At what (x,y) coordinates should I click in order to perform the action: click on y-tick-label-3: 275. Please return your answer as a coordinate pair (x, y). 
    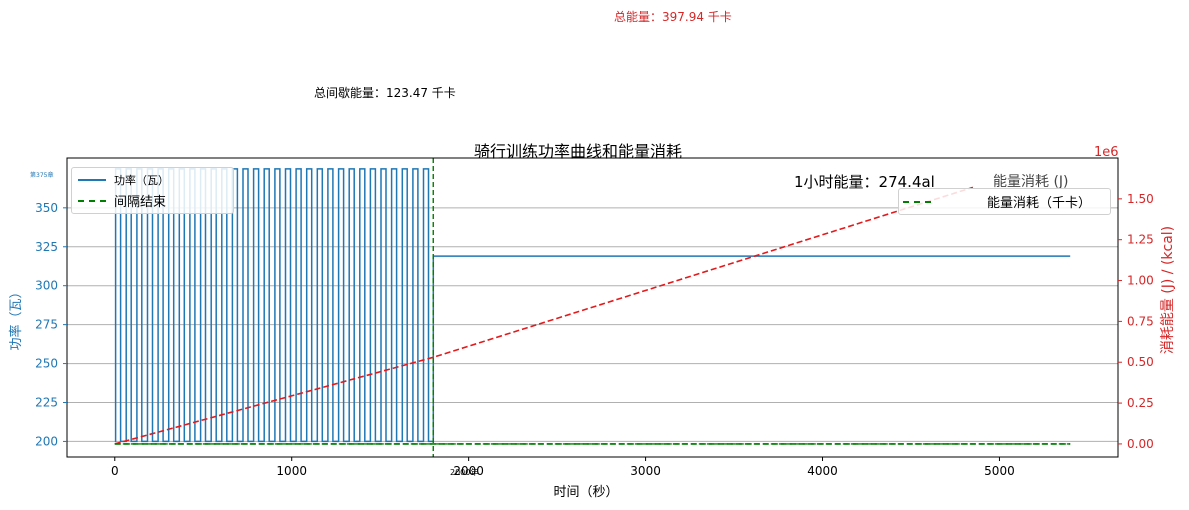
    Looking at the image, I should click on (46, 325).